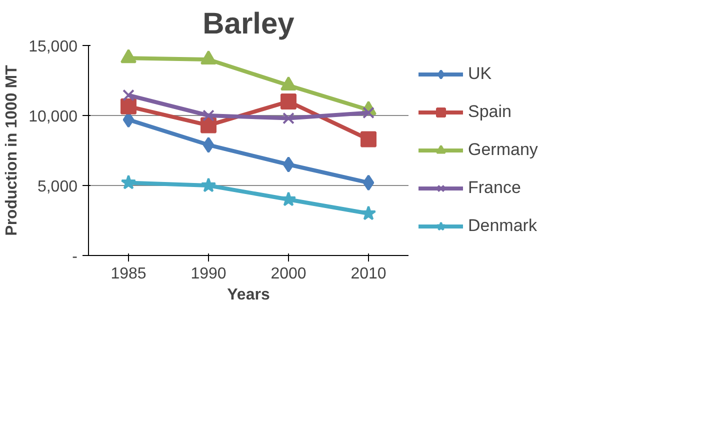 The image size is (727, 442). What do you see at coordinates (208, 274) in the screenshot?
I see `x-tick-label: 1990` at bounding box center [208, 274].